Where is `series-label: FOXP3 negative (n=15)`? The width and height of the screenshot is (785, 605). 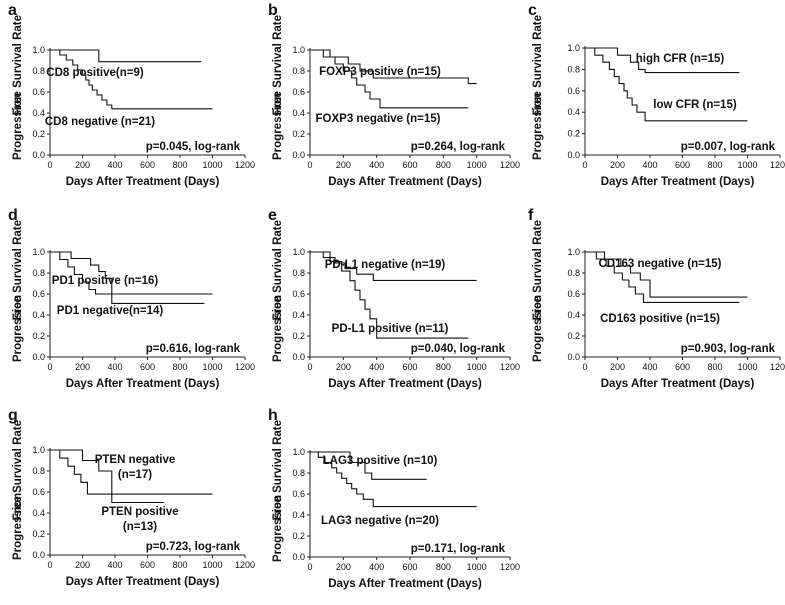
series-label: FOXP3 negative (n=15) is located at coordinates (378, 119).